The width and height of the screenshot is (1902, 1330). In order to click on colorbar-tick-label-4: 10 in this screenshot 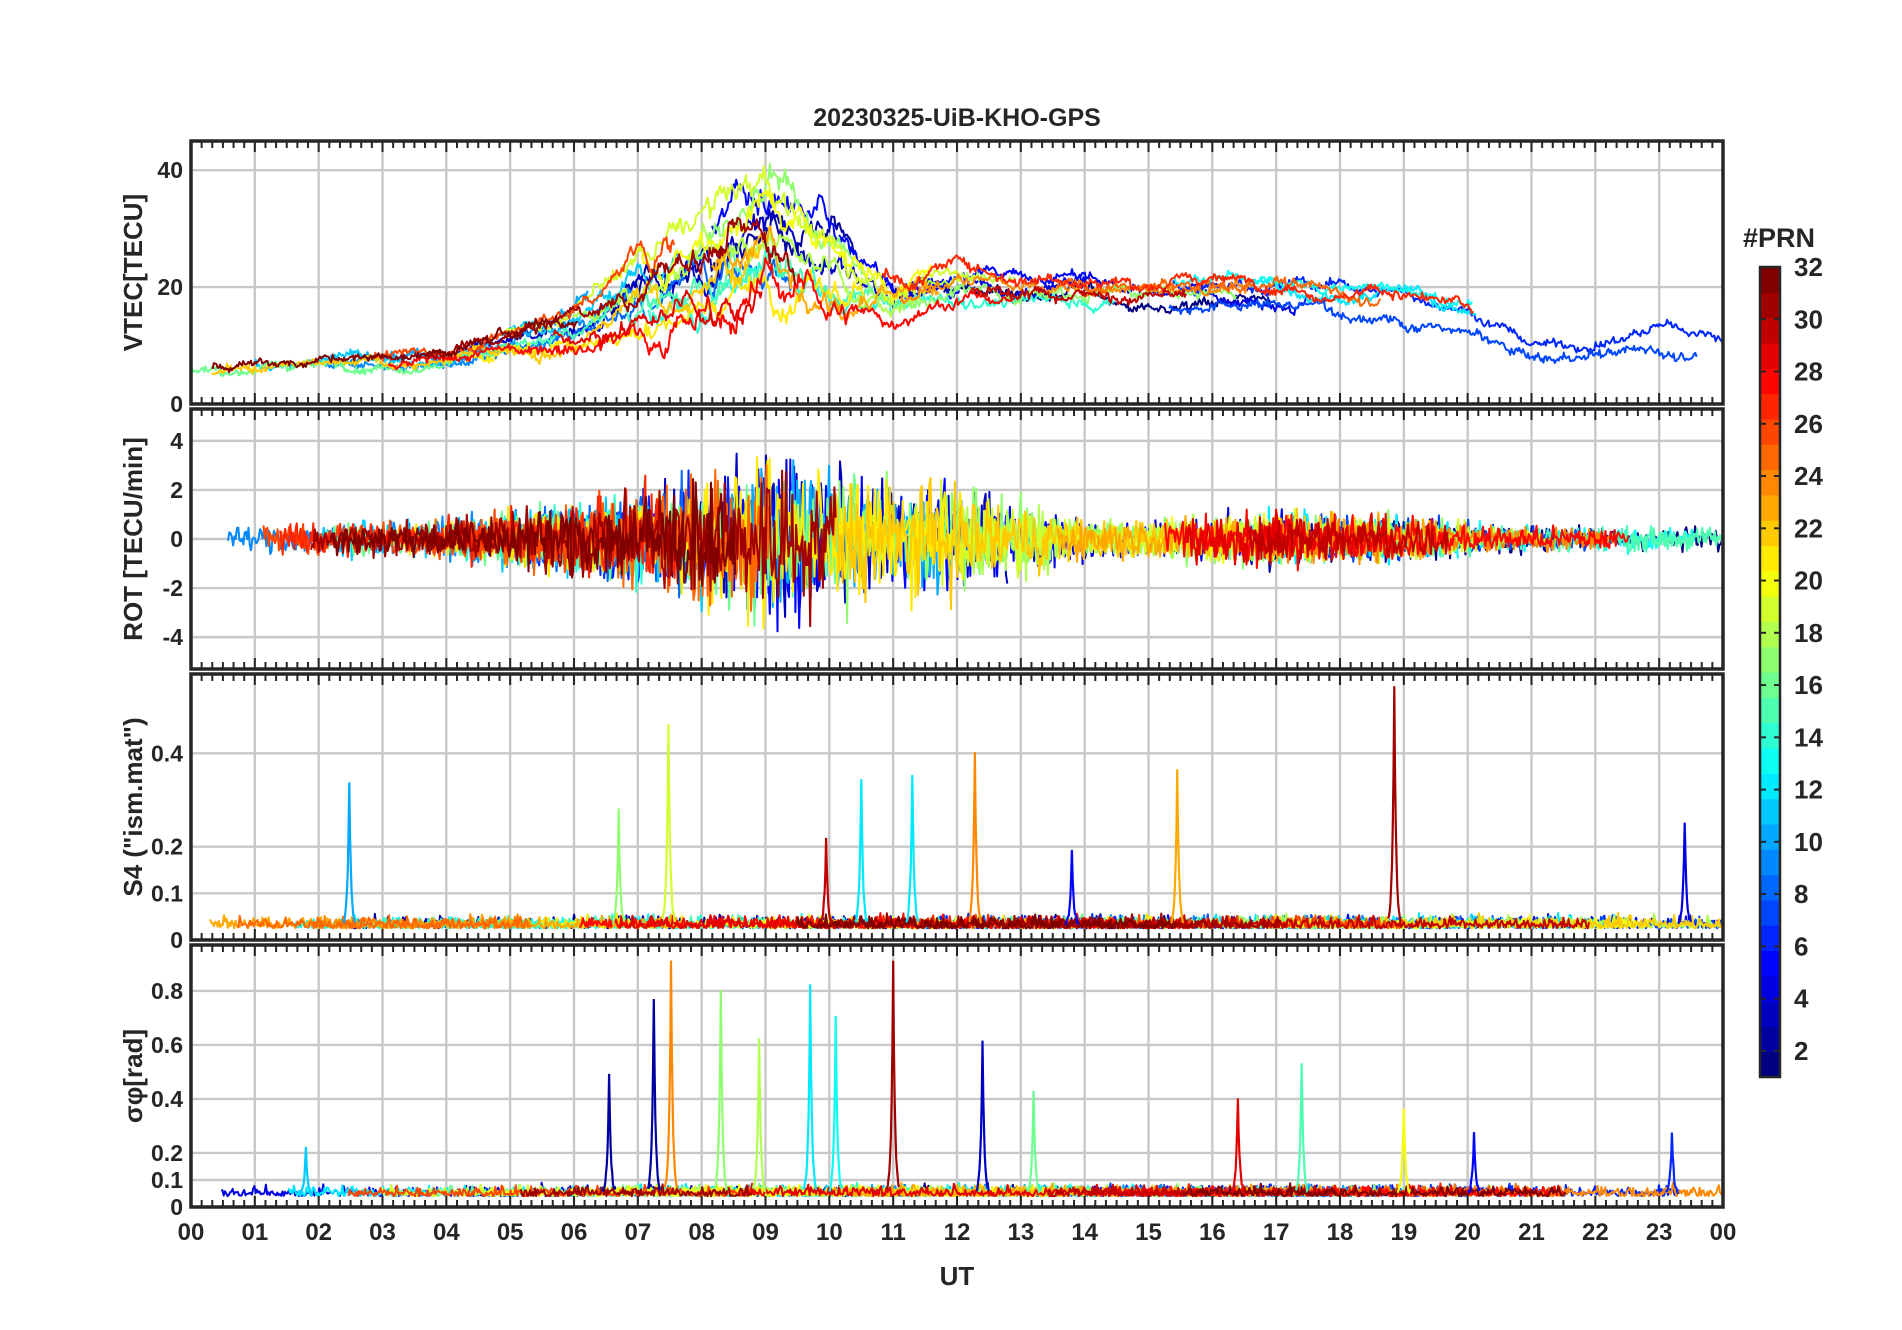, I will do `click(1808, 842)`.